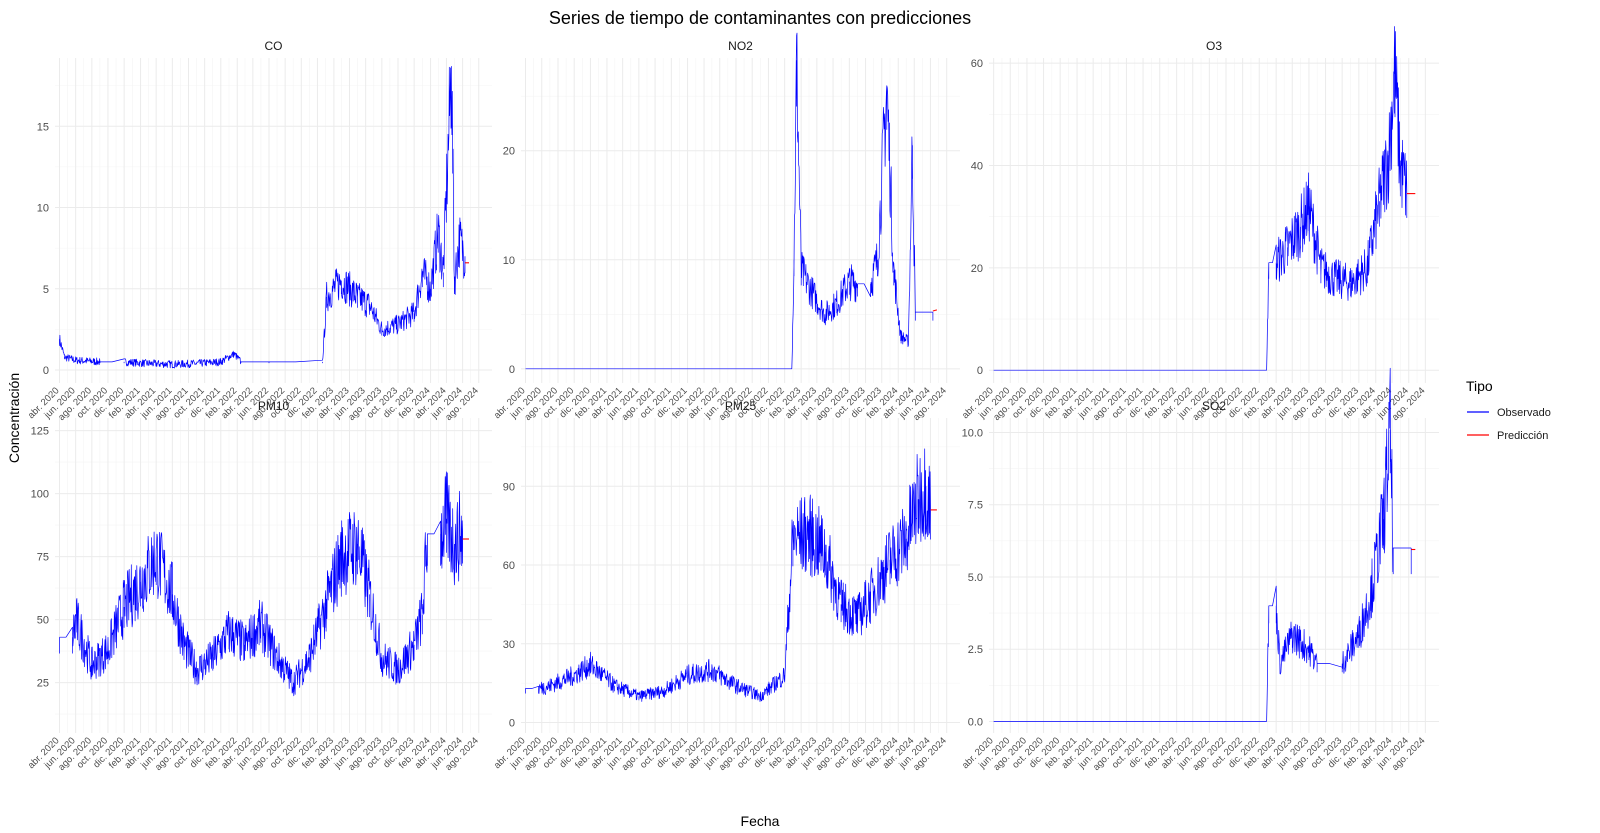  Describe the element at coordinates (1214, 46) in the screenshot. I see `facet-strip-label: O3` at that location.